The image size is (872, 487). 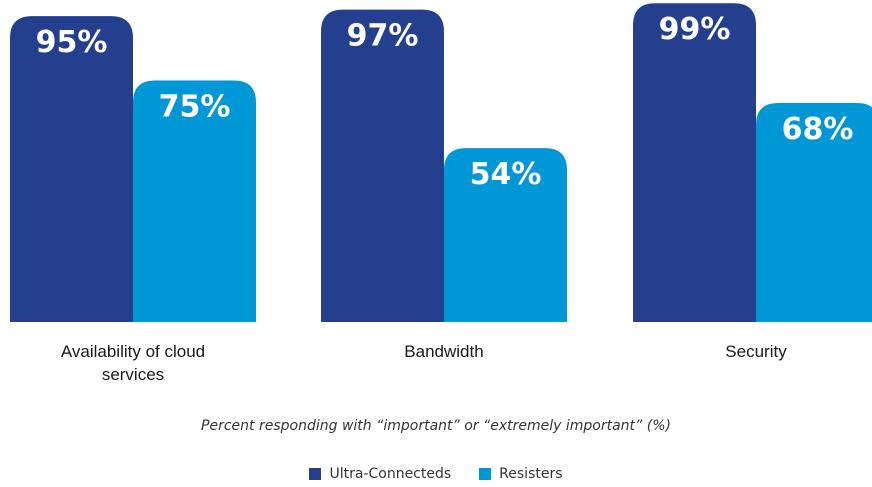 I want to click on category-label-line: Security, so click(x=756, y=351).